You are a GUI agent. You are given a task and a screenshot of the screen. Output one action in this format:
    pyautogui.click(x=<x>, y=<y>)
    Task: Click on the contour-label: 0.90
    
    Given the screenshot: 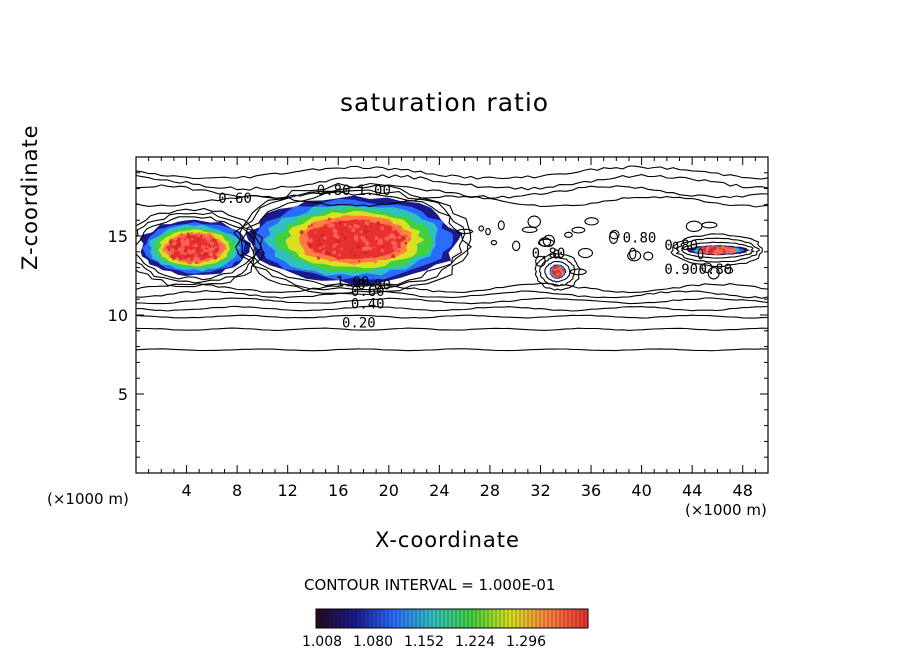 What is the action you would take?
    pyautogui.click(x=681, y=270)
    